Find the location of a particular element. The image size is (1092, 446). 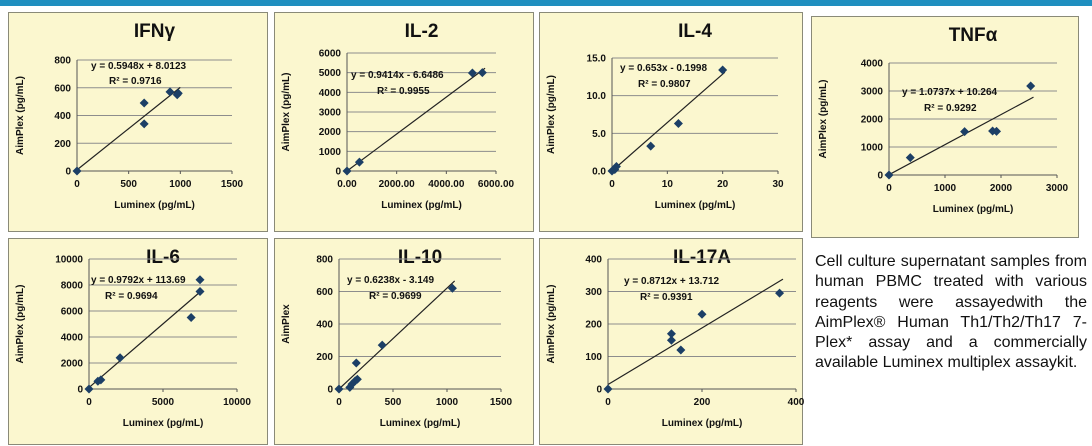

y-tick-label: 8000 is located at coordinates (72, 286).